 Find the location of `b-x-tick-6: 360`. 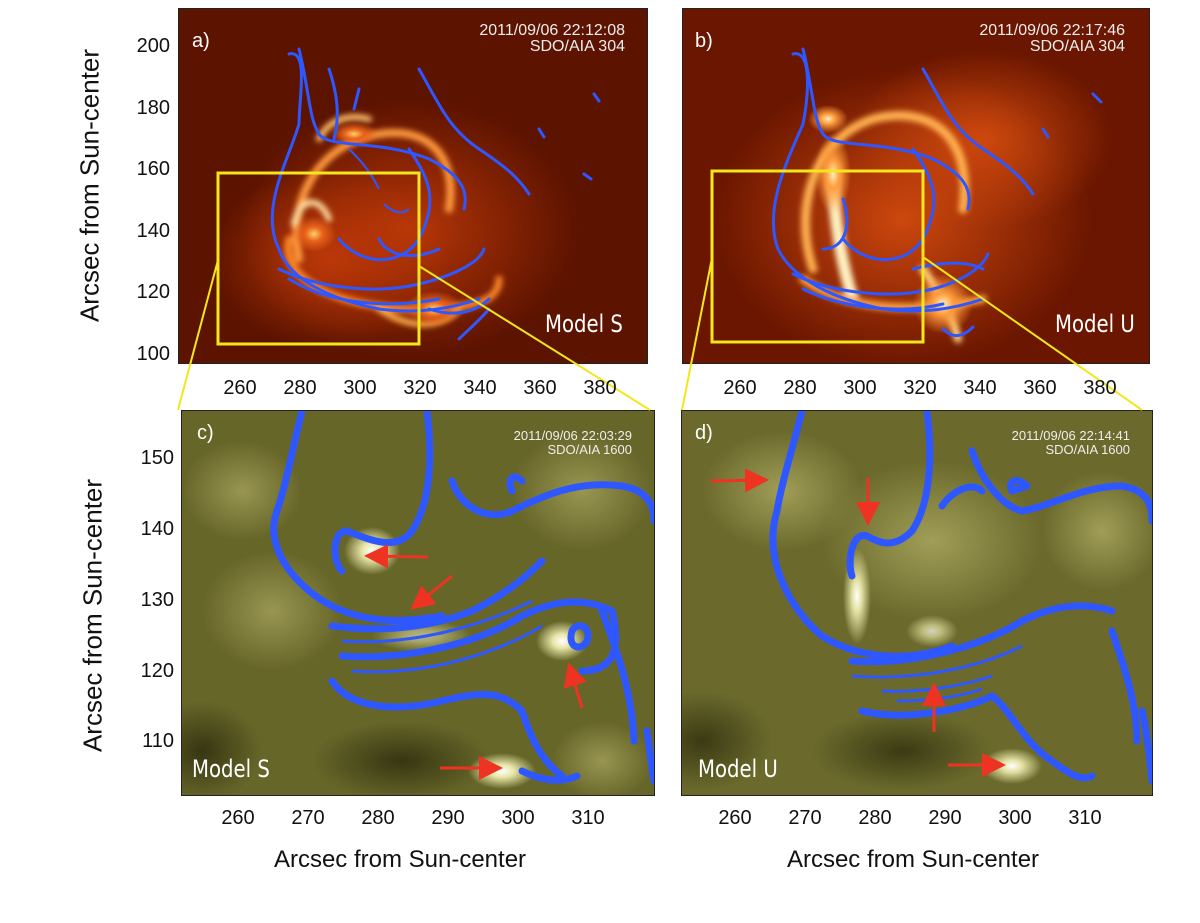

b-x-tick-6: 360 is located at coordinates (1040, 388).